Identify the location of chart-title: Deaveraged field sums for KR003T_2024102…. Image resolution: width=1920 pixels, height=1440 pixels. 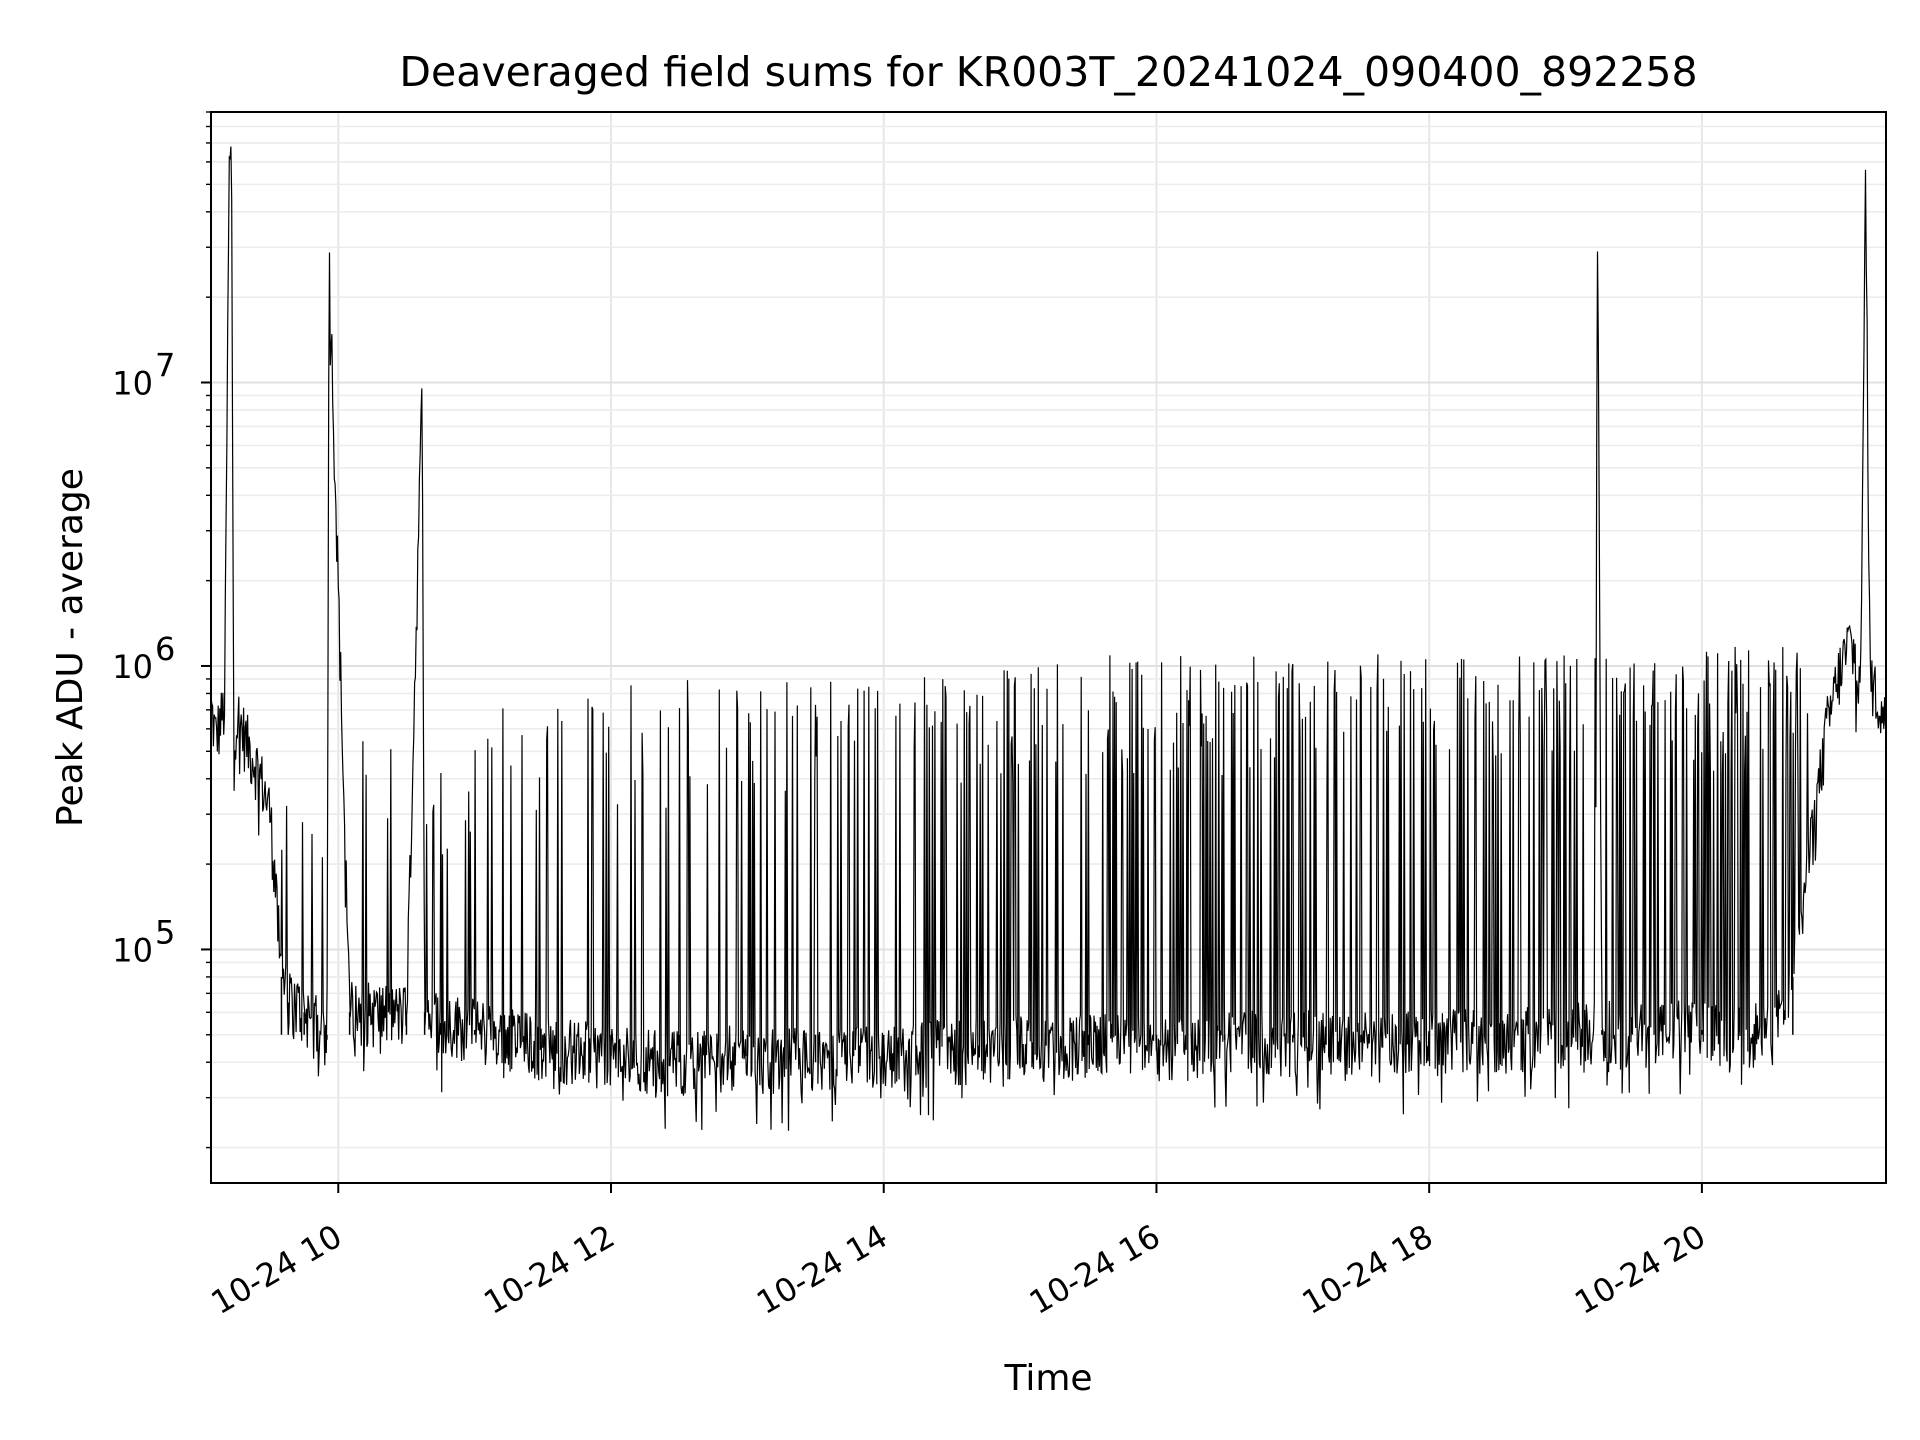
(1048, 72).